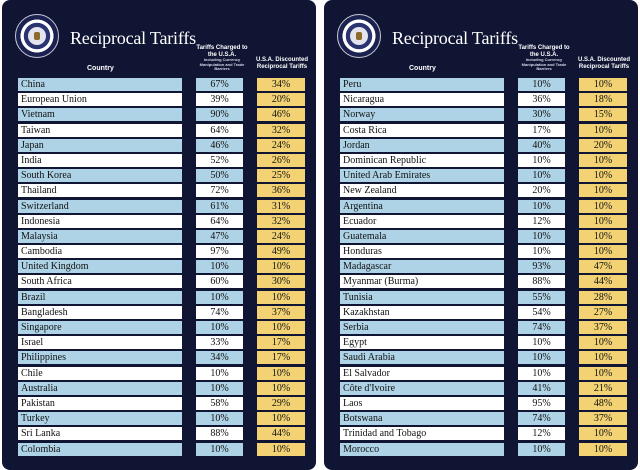 This screenshot has height=470, width=640. Describe the element at coordinates (422, 145) in the screenshot. I see `country-cell: Jordan` at that location.